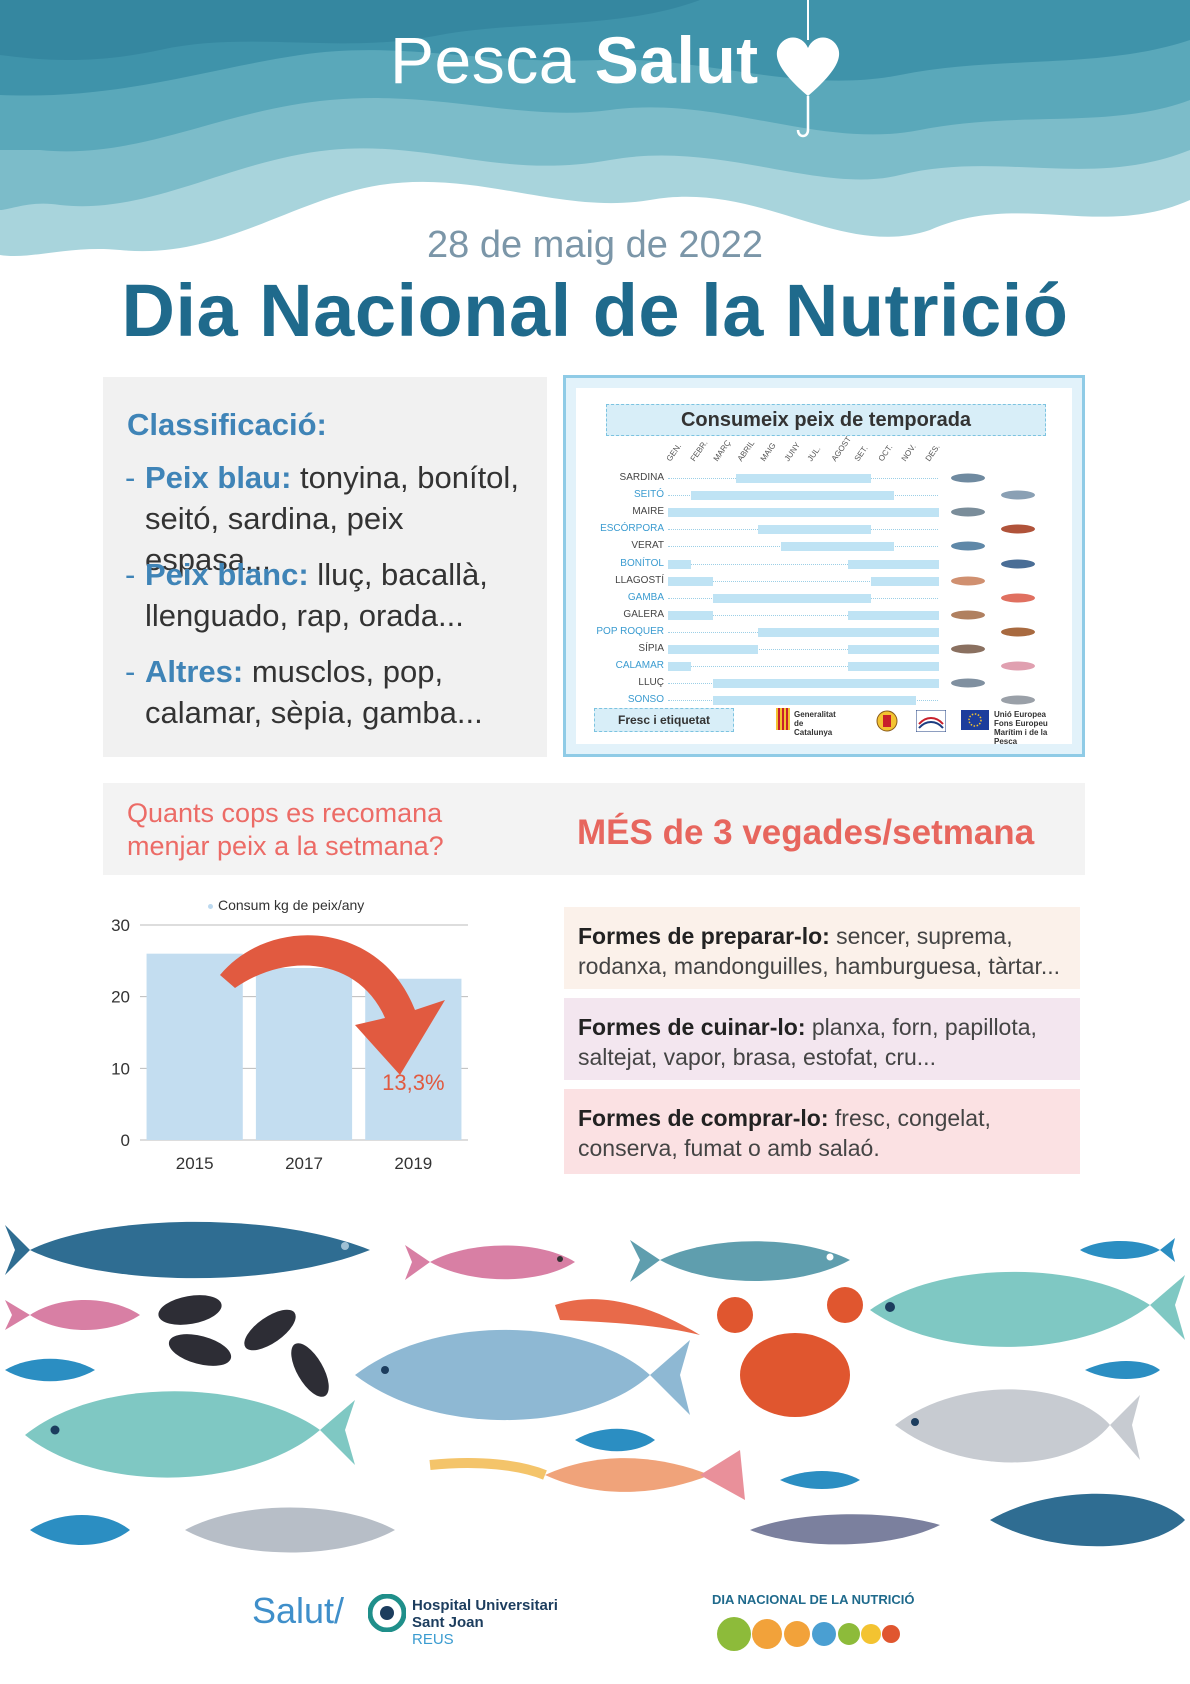 Image resolution: width=1190 pixels, height=1684 pixels. Describe the element at coordinates (699, 450) in the screenshot. I see `month-label: FEBR.` at that location.